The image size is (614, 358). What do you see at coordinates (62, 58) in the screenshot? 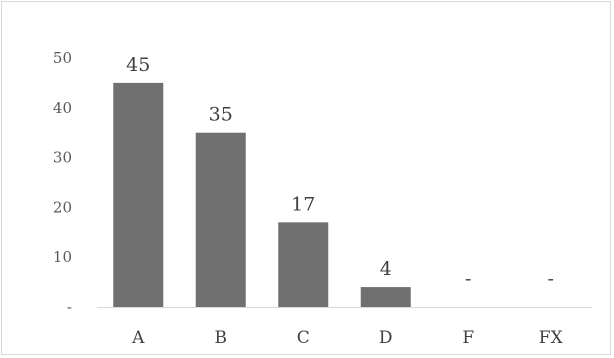
I see `y-tick-label: 50` at bounding box center [62, 58].